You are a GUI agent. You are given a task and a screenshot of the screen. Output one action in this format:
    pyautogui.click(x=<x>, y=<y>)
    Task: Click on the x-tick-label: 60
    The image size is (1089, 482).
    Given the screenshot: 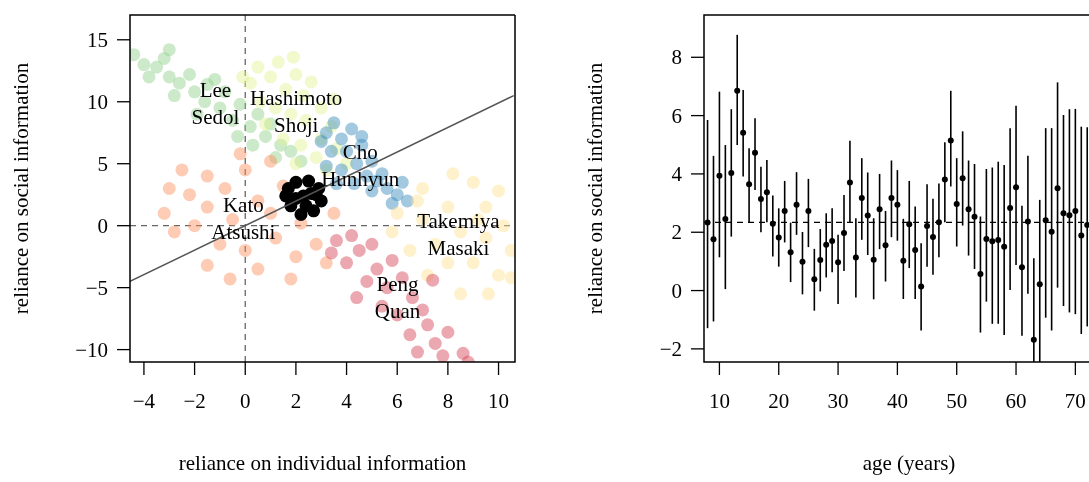 What is the action you would take?
    pyautogui.click(x=1016, y=401)
    